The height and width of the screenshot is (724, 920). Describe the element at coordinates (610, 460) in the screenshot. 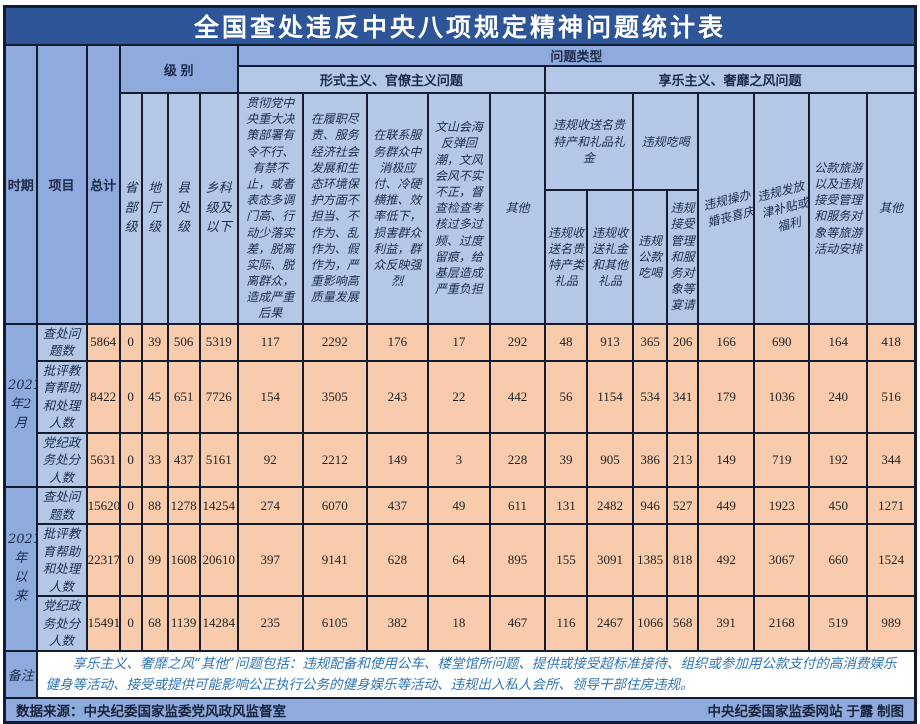

I see `value-cell: 905` at that location.